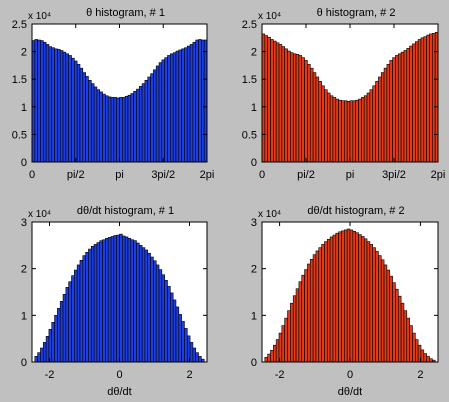 Image resolution: width=449 pixels, height=402 pixels. Describe the element at coordinates (19, 135) in the screenshot. I see `y-tick-label: 0.5` at that location.